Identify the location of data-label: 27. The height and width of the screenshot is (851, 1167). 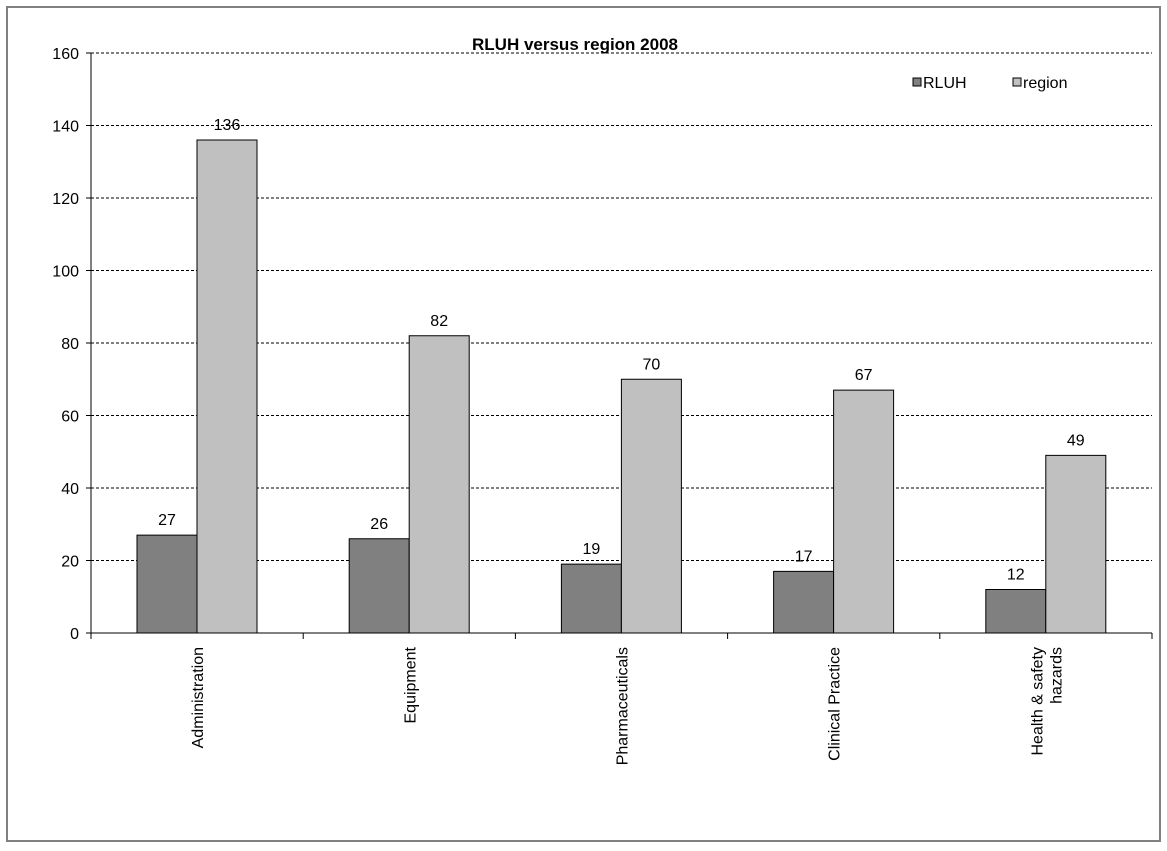
(167, 520).